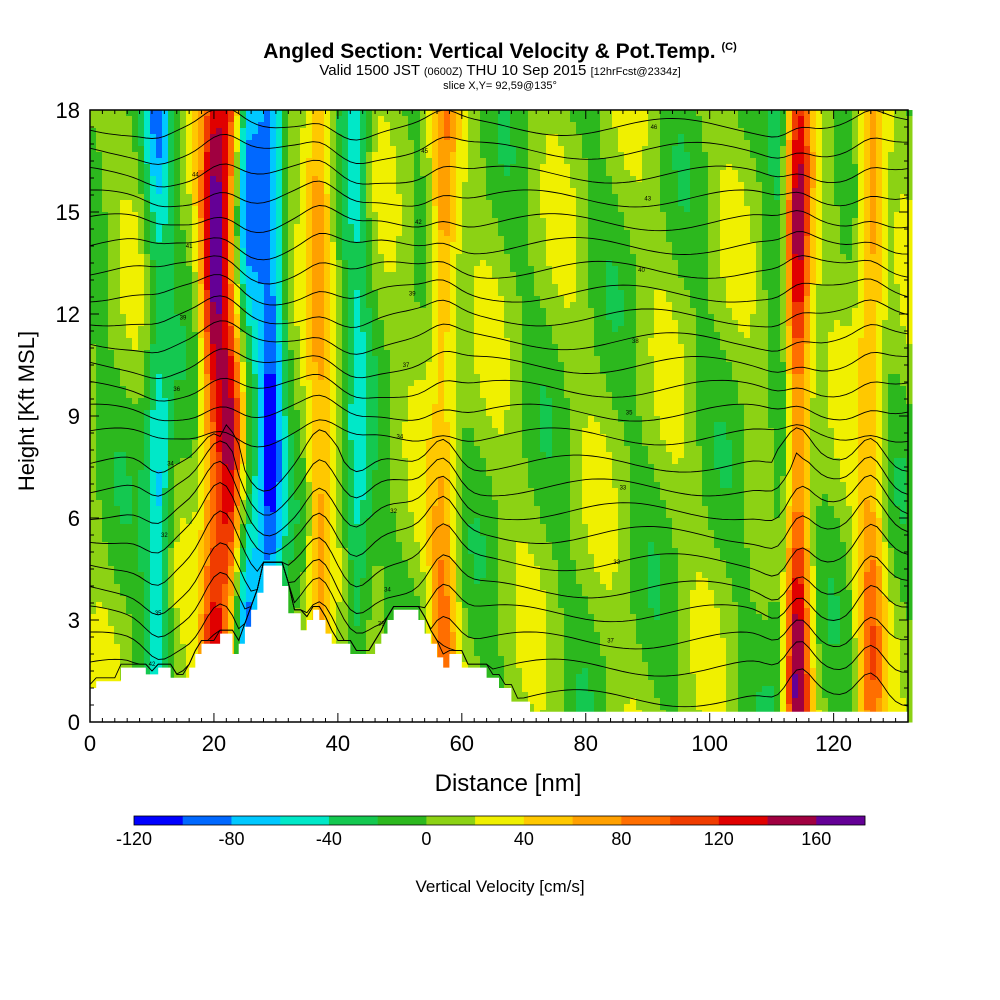 The image size is (1000, 1000). What do you see at coordinates (74, 620) in the screenshot?
I see `y-tick-label: 3` at bounding box center [74, 620].